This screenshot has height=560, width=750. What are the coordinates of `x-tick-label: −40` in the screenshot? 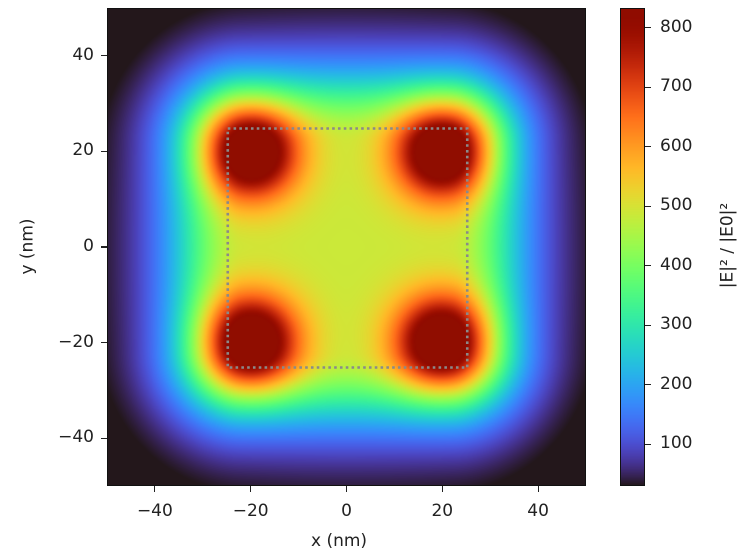 It's located at (154, 511).